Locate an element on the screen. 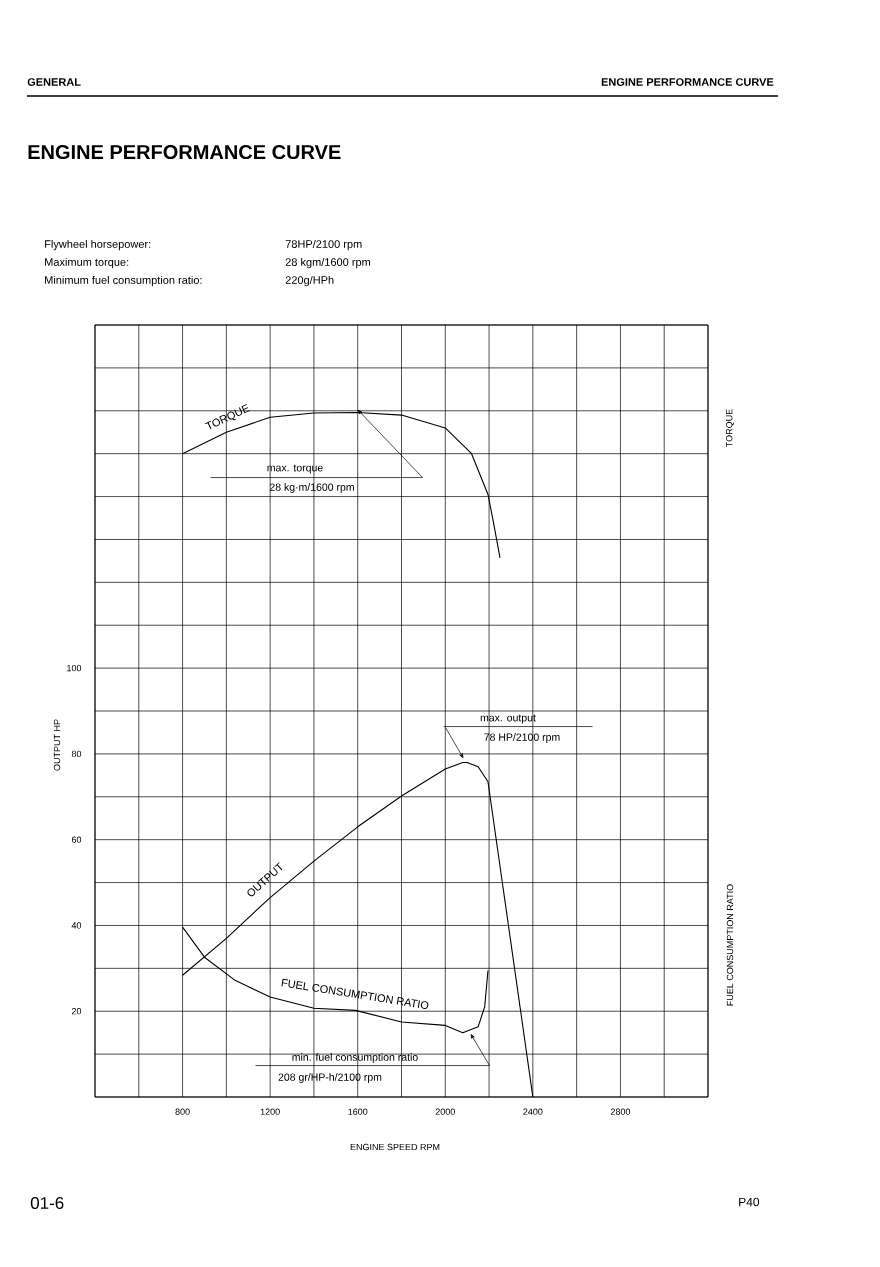  text: Flywheel horsepower: is located at coordinates (98, 245).